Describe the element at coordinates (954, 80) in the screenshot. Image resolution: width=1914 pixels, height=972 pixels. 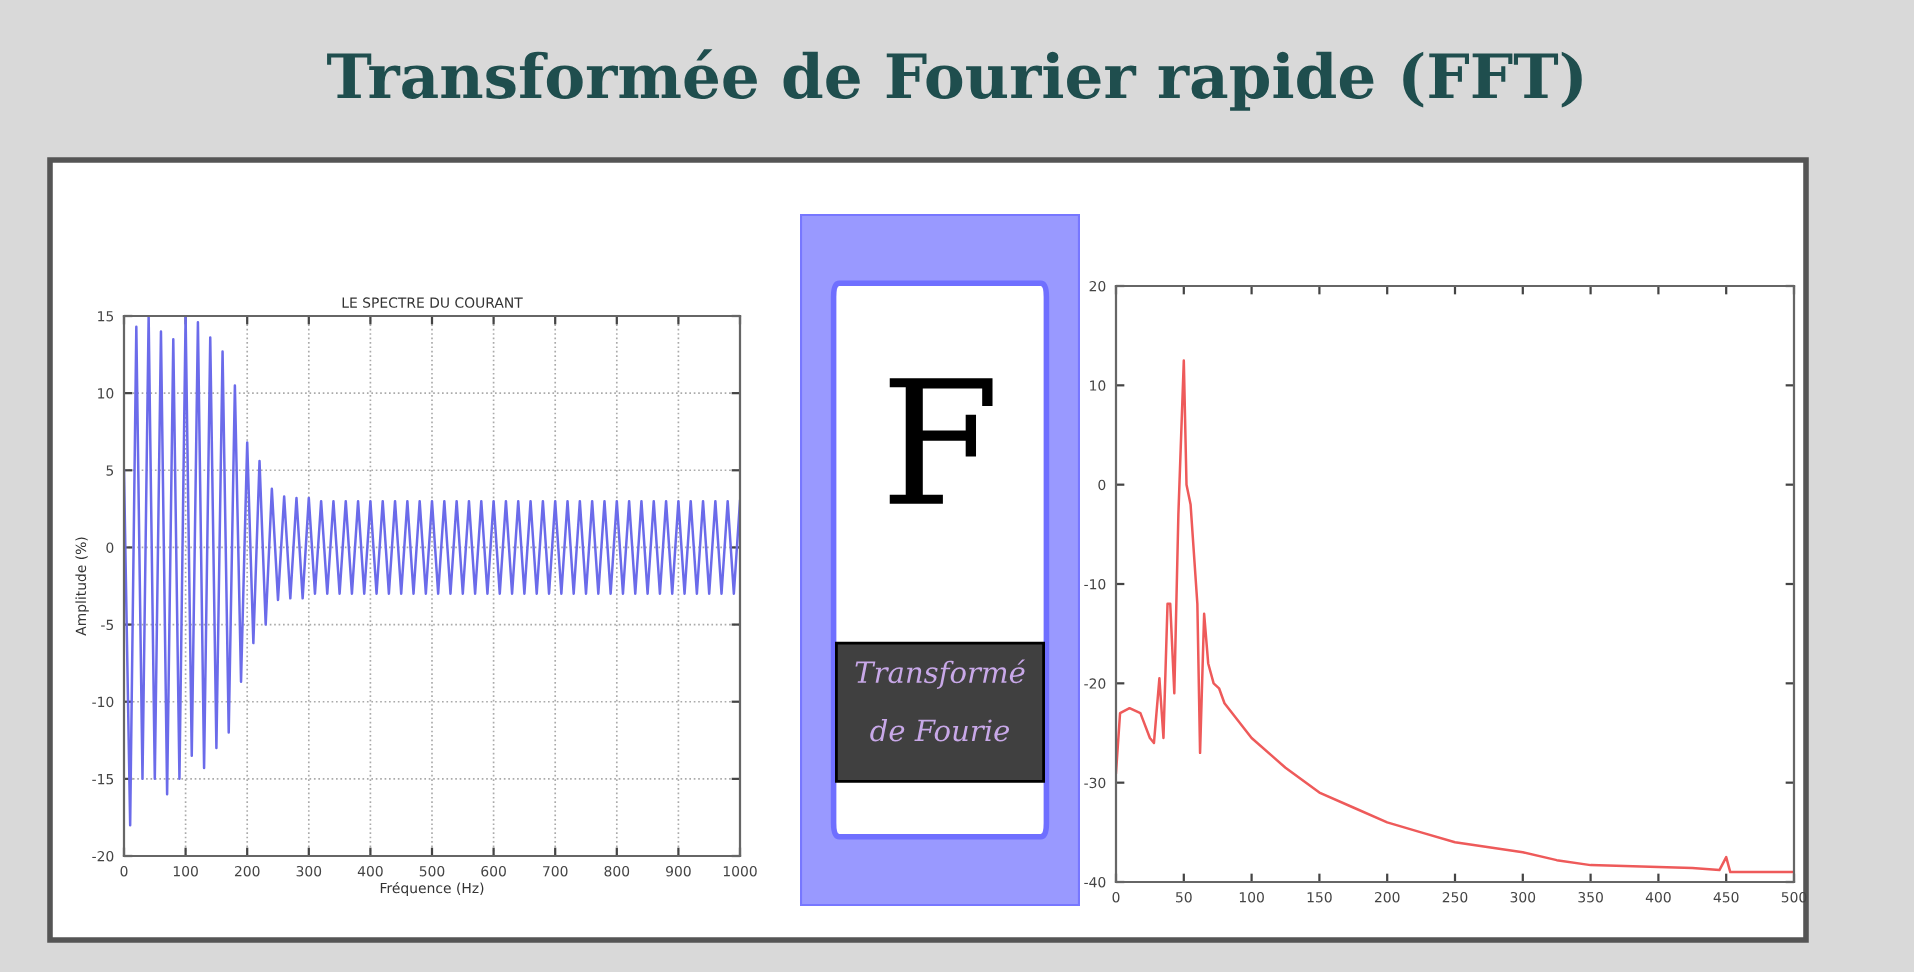
I see `text: Transformée de Fourier rapide (FFT)` at that location.